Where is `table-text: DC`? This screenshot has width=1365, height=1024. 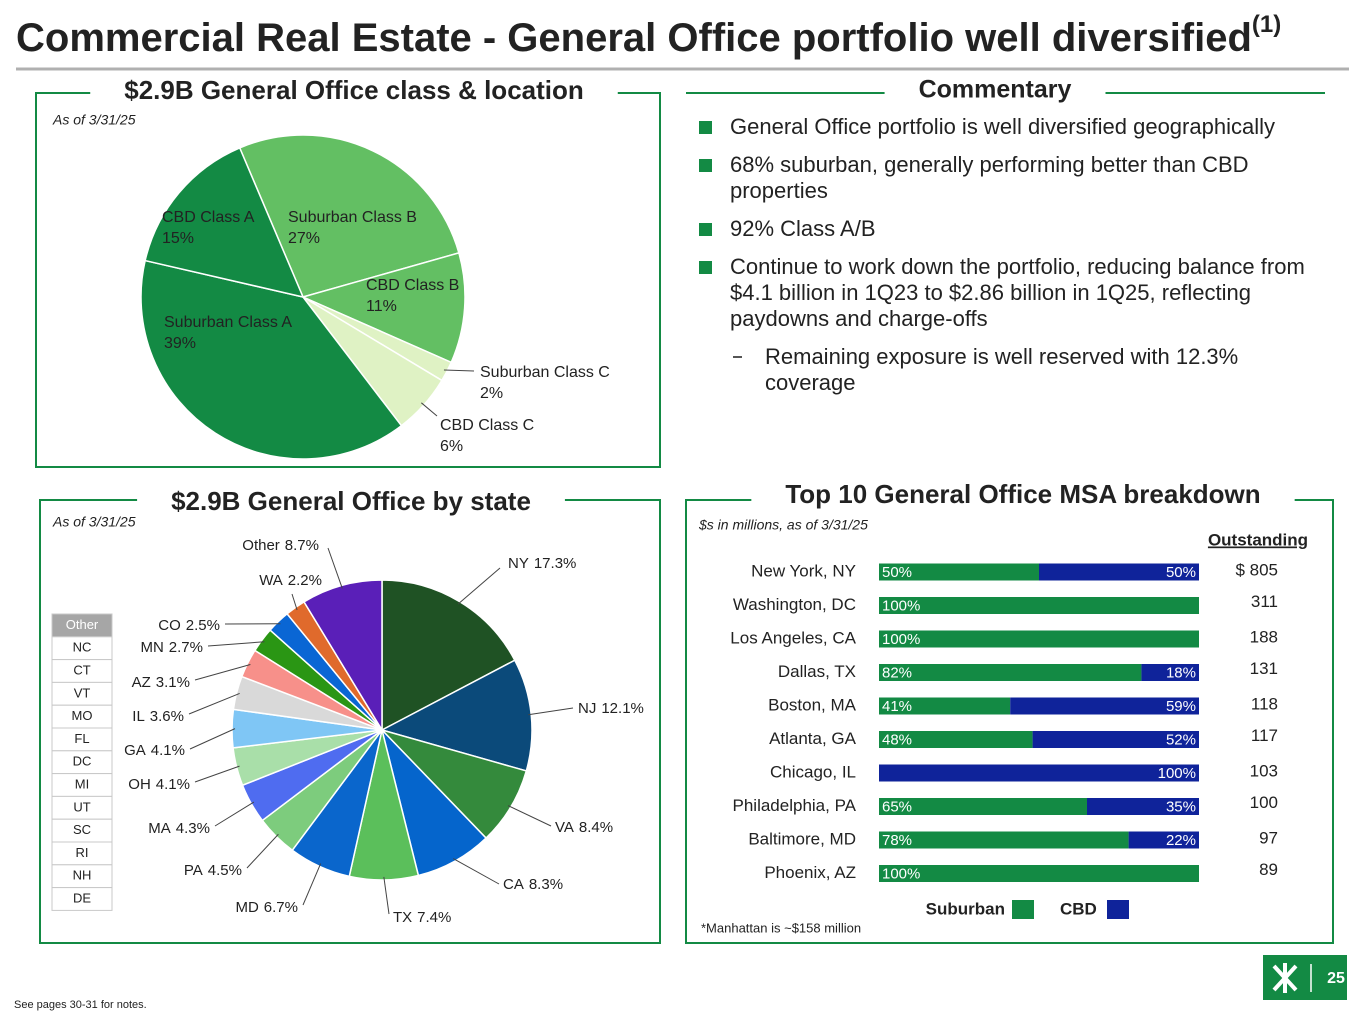 table-text: DC is located at coordinates (82, 761).